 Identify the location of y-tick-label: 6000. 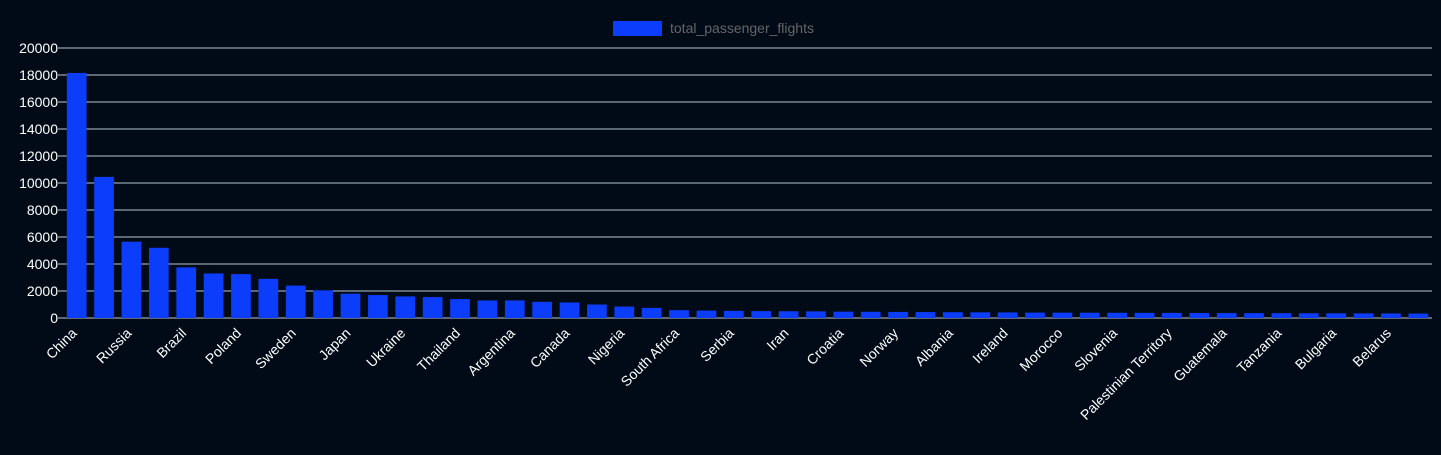
(42, 237).